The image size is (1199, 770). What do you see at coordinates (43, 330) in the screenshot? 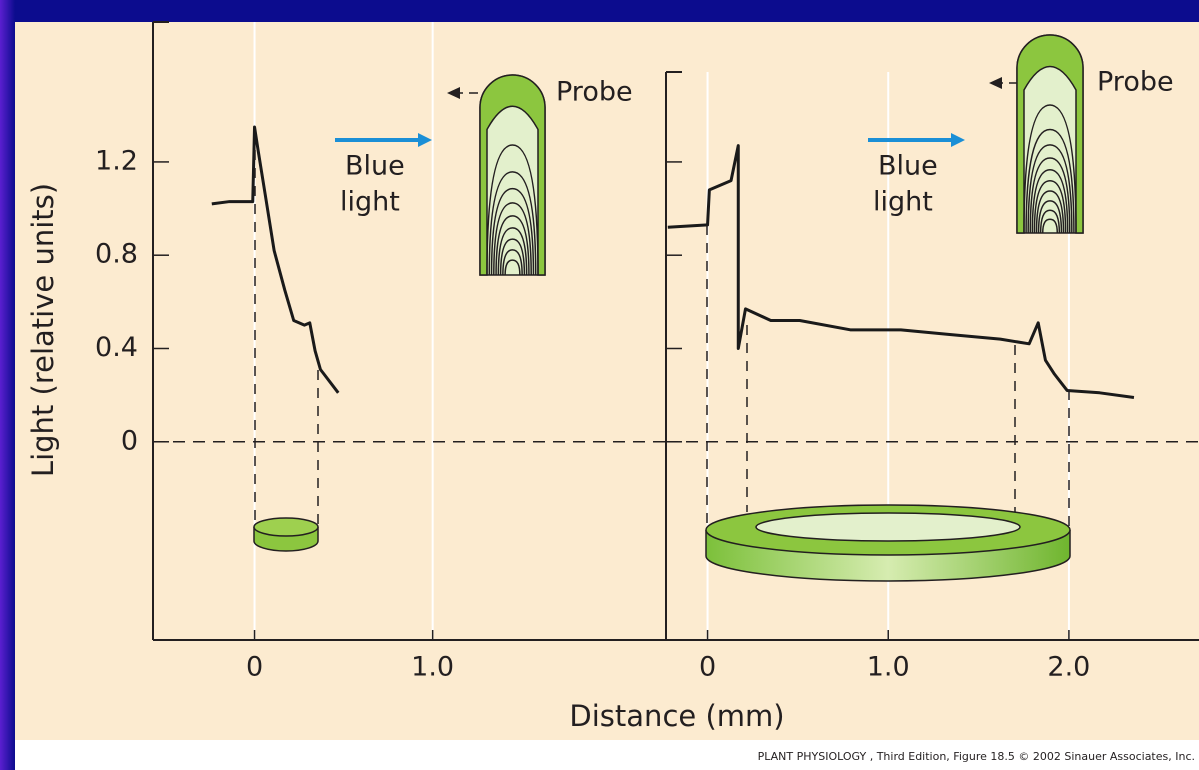
I see `y-axis-label: Light (relative units)` at bounding box center [43, 330].